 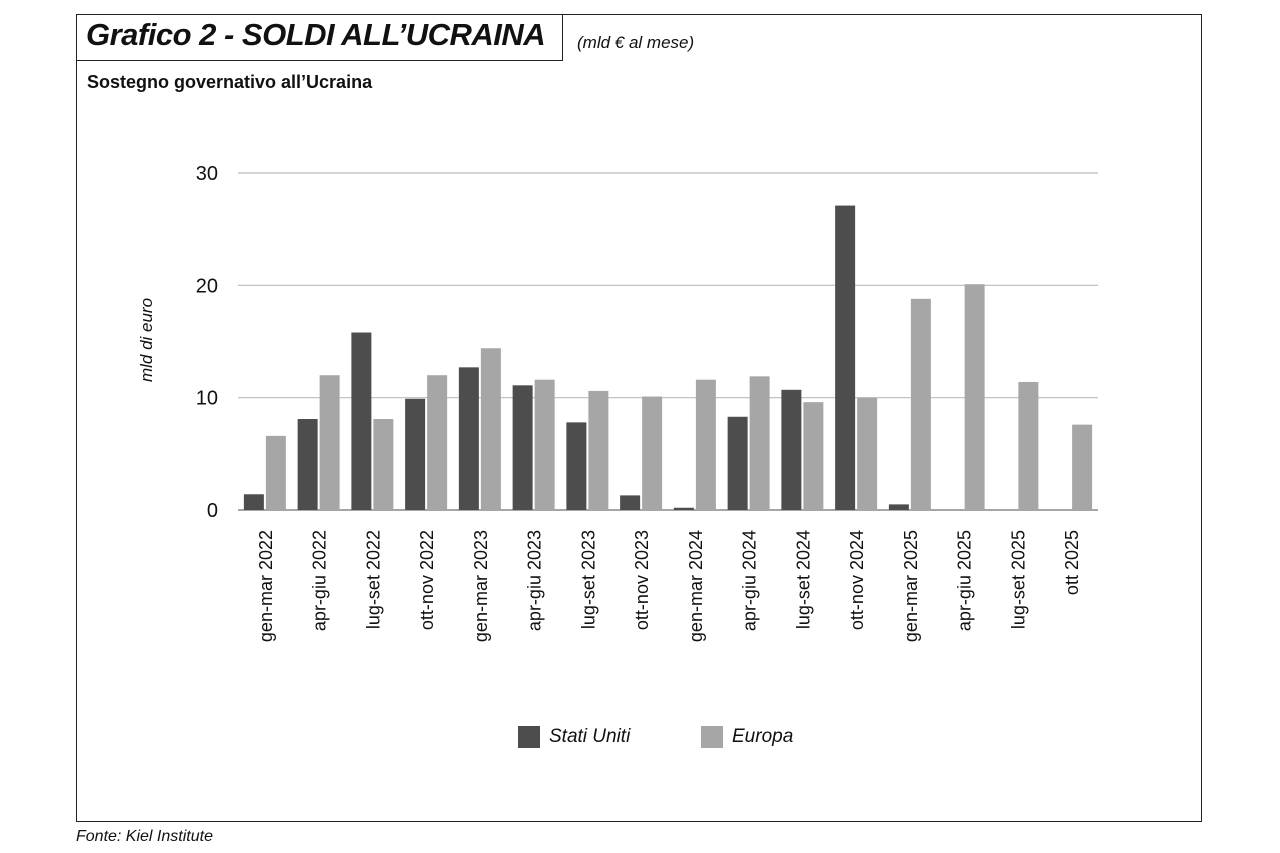 What do you see at coordinates (212, 511) in the screenshot?
I see `y-tick-label: 0` at bounding box center [212, 511].